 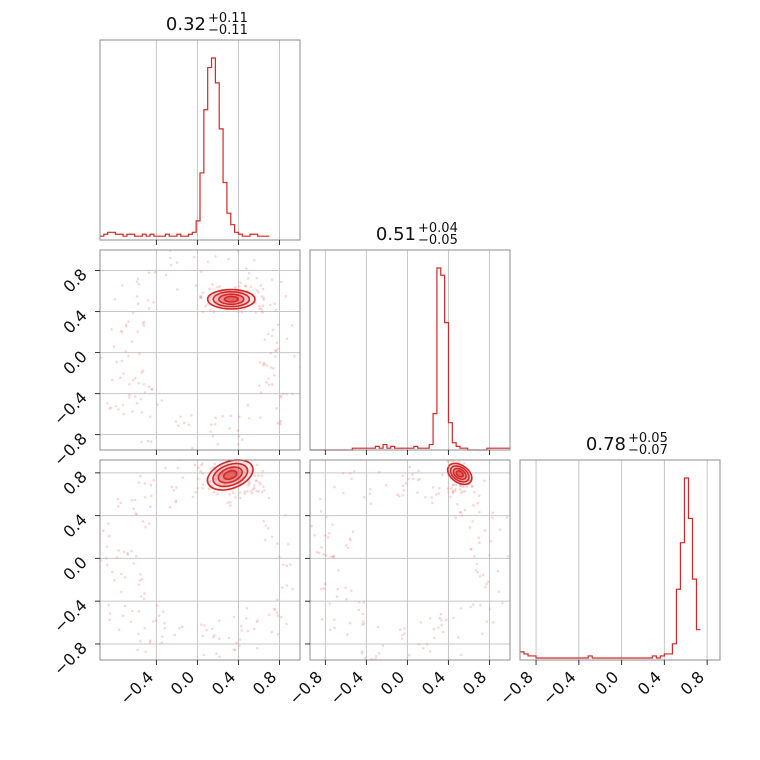 What do you see at coordinates (305, 687) in the screenshot?
I see `x-tick-label: −0.8` at bounding box center [305, 687].